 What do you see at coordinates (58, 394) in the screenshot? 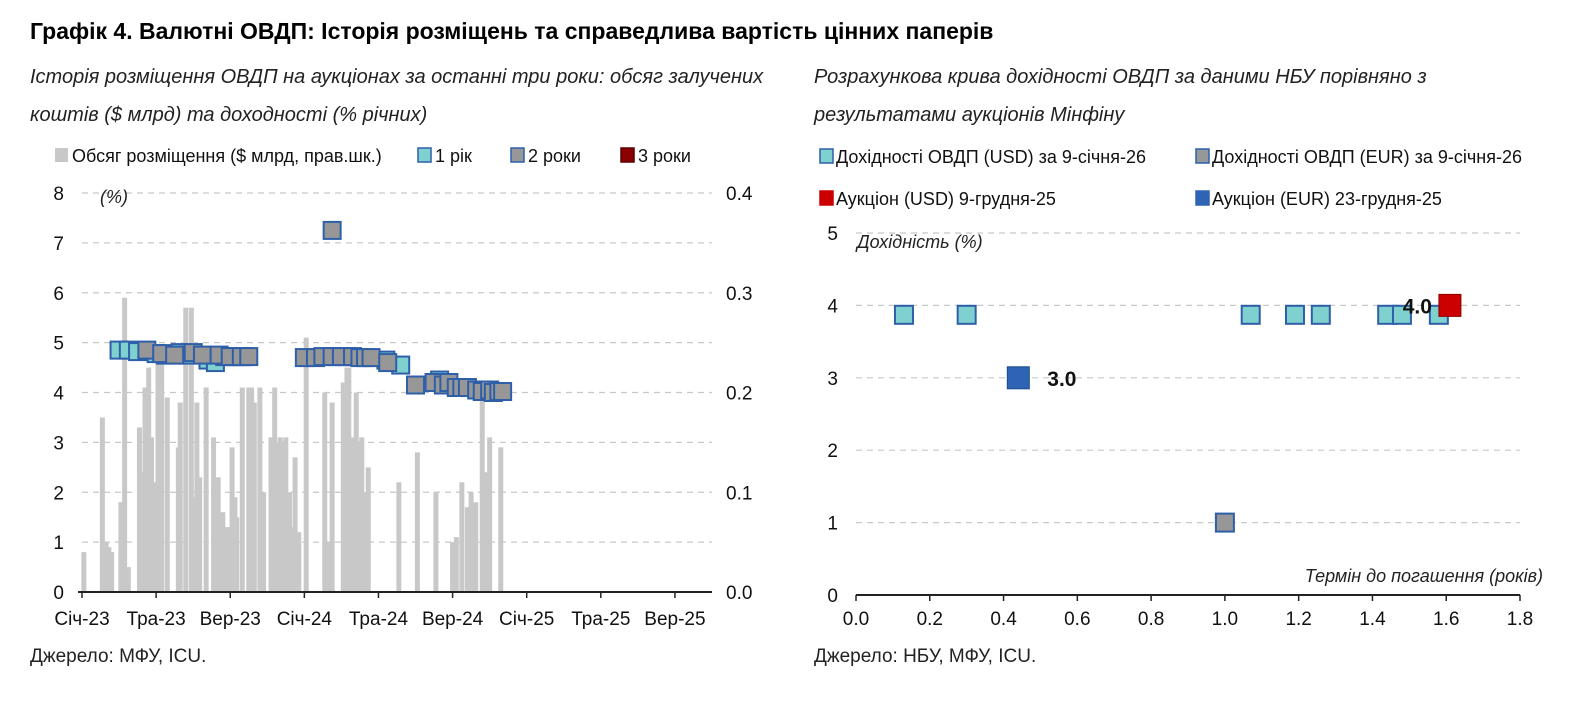
I see `left-y-tick-label: 4` at bounding box center [58, 394].